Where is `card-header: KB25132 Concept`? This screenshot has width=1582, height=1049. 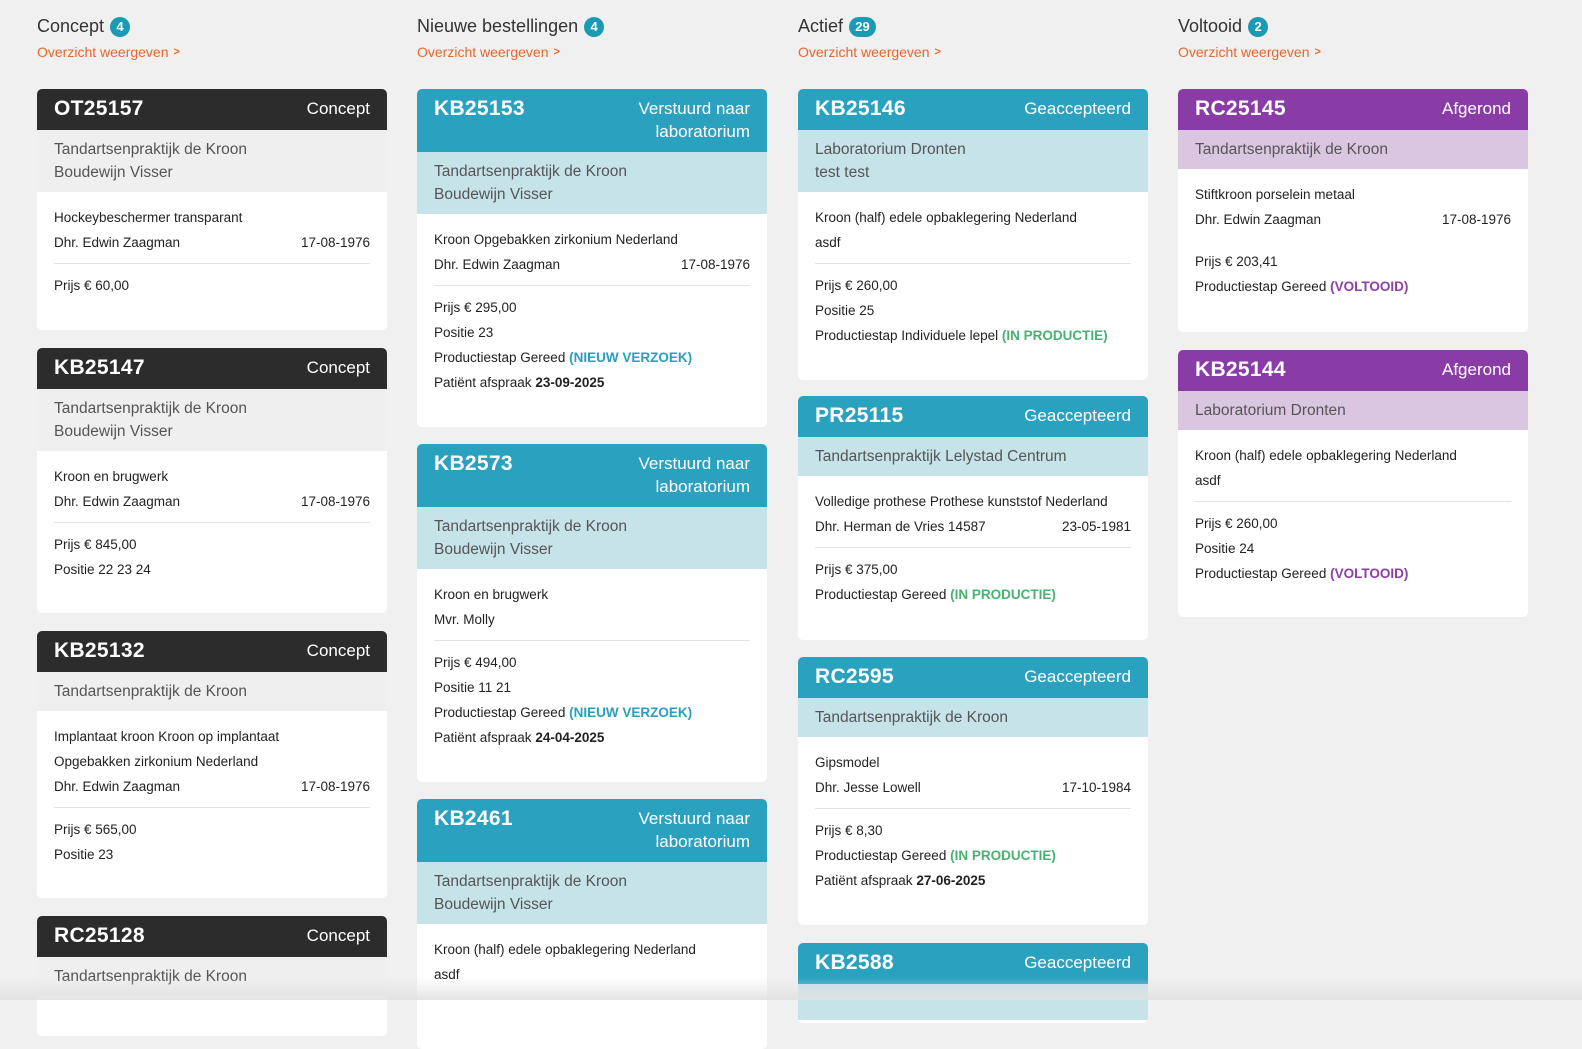
card-header: KB25132 Concept is located at coordinates (212, 651).